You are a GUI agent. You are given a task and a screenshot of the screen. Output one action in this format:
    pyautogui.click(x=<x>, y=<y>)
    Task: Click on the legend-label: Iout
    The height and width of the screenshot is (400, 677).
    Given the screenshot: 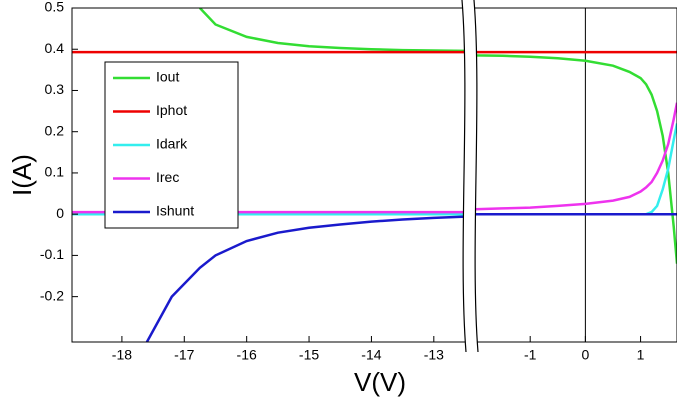 What is the action you would take?
    pyautogui.click(x=167, y=77)
    